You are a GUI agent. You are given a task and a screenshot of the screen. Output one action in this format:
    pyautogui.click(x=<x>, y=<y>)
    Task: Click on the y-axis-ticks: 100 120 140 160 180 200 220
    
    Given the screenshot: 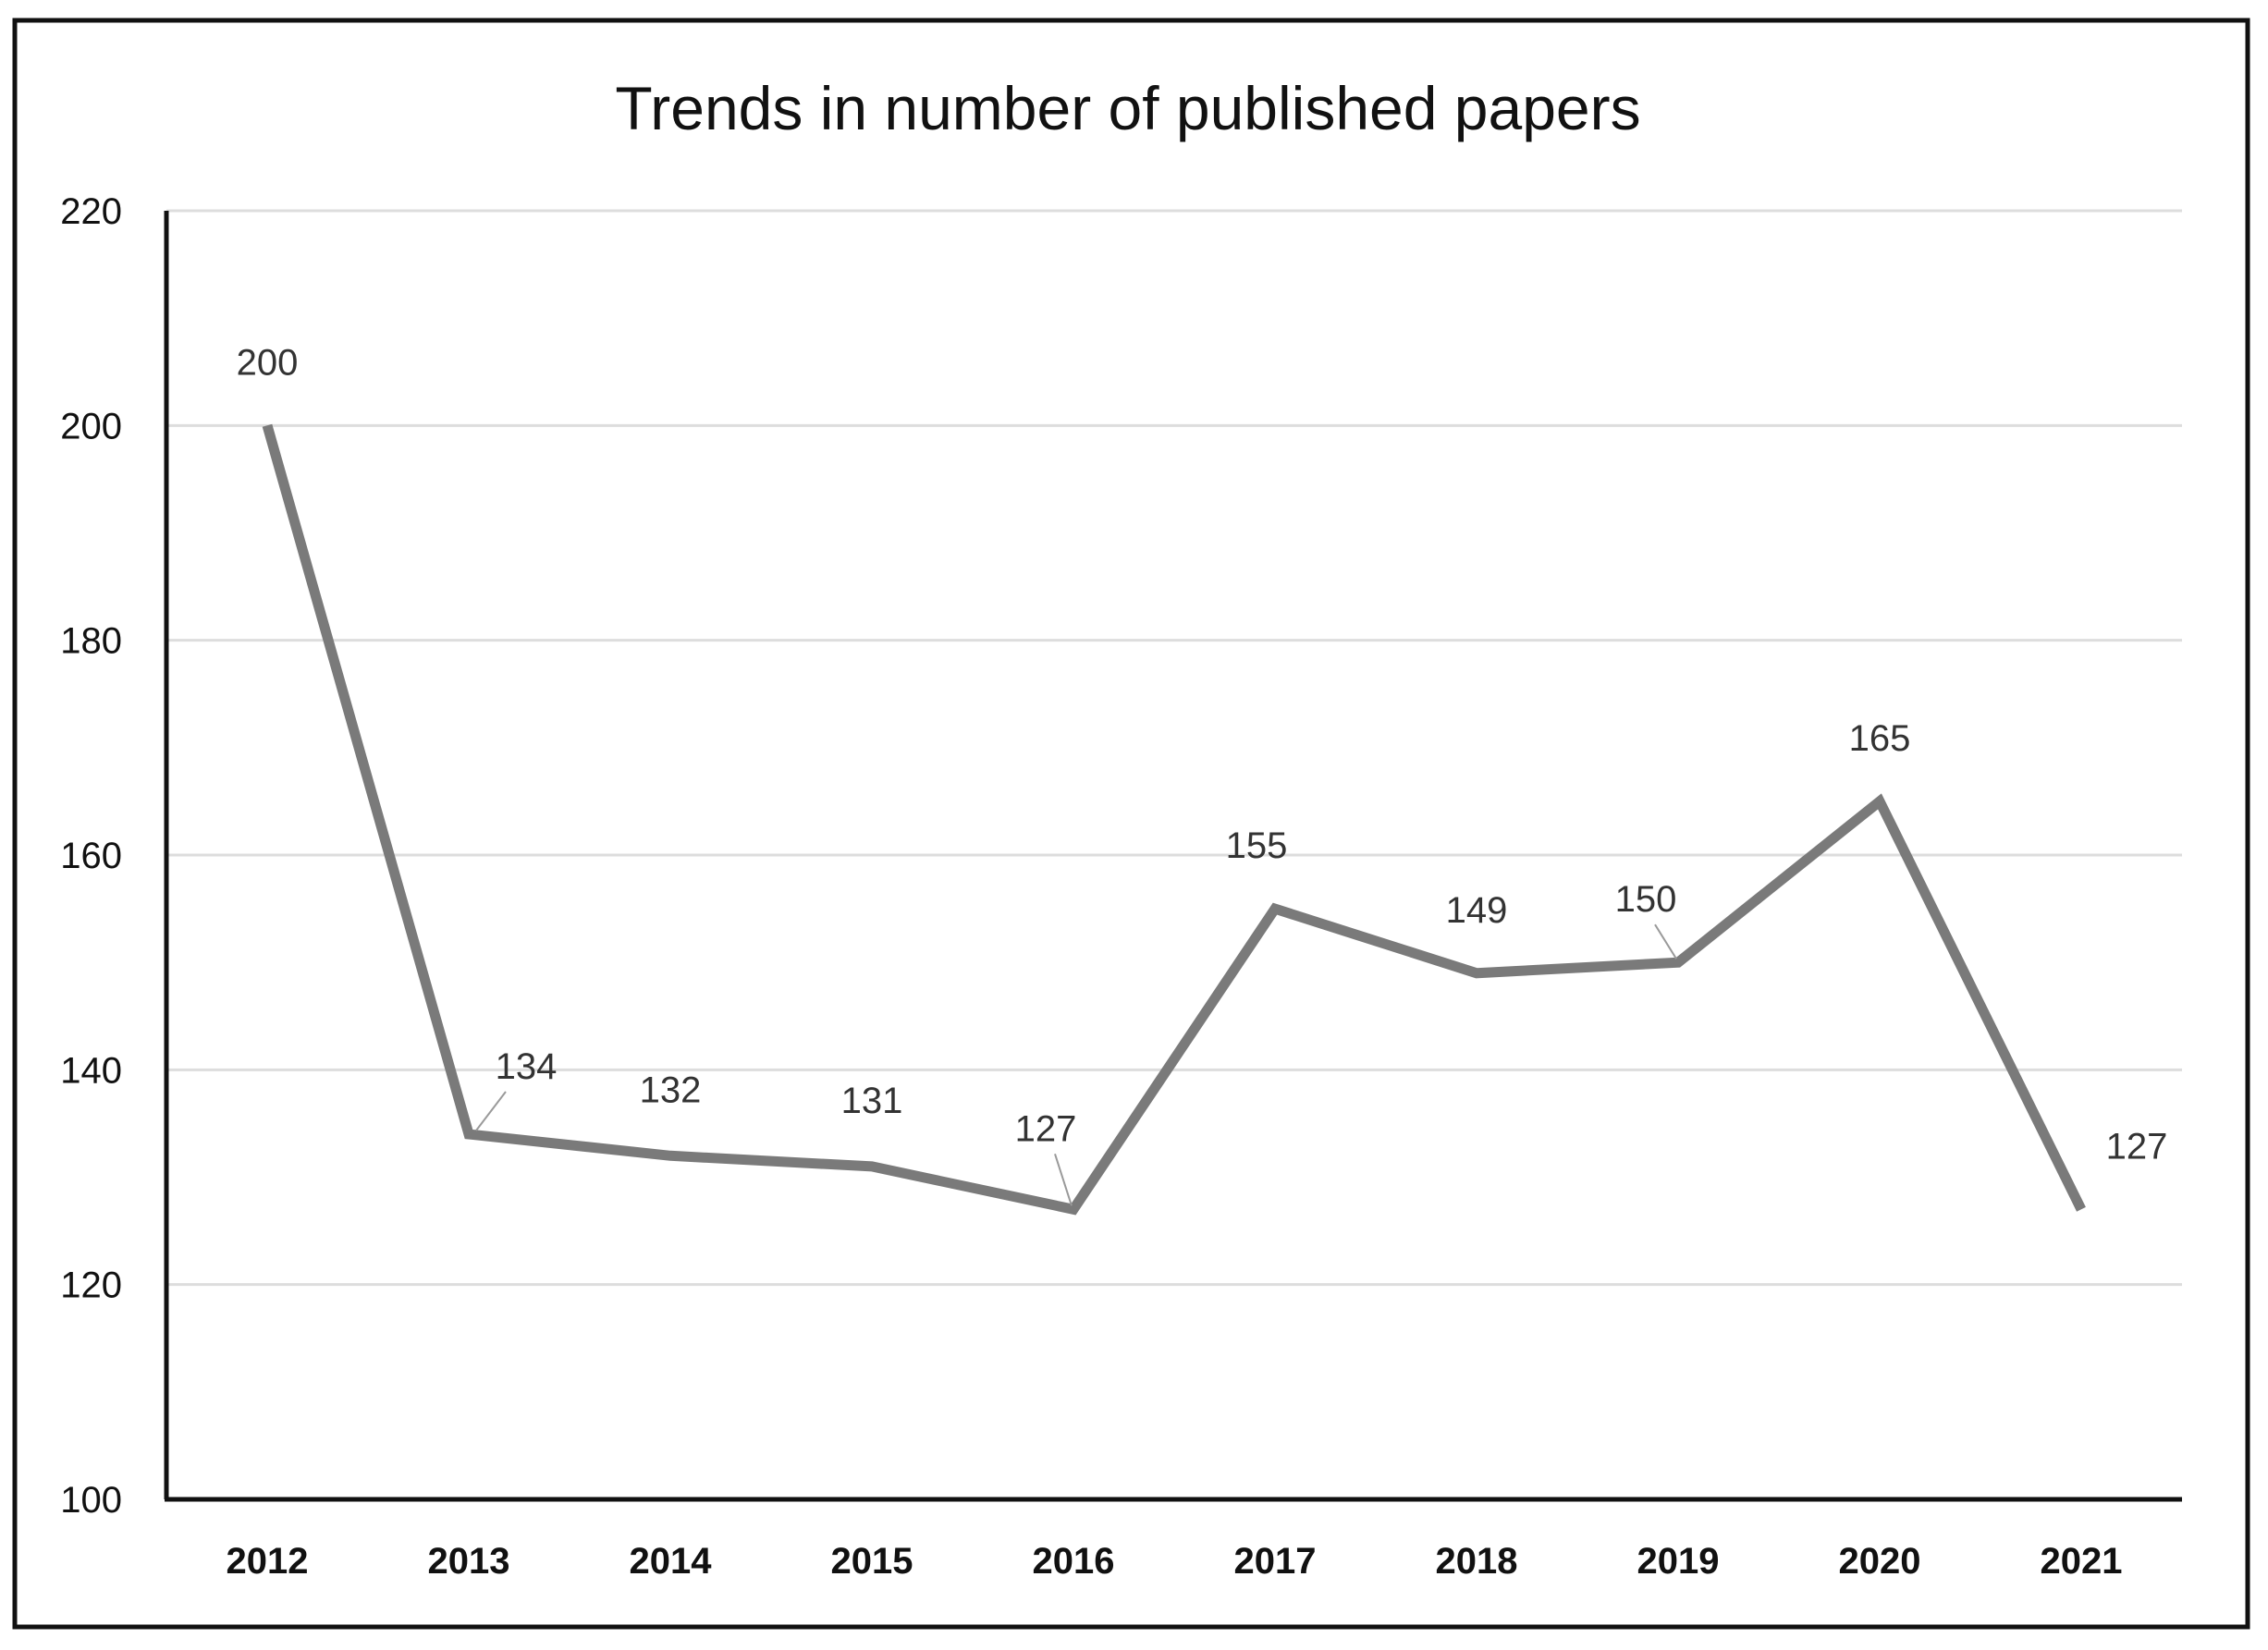 What is the action you would take?
    pyautogui.click(x=91, y=856)
    